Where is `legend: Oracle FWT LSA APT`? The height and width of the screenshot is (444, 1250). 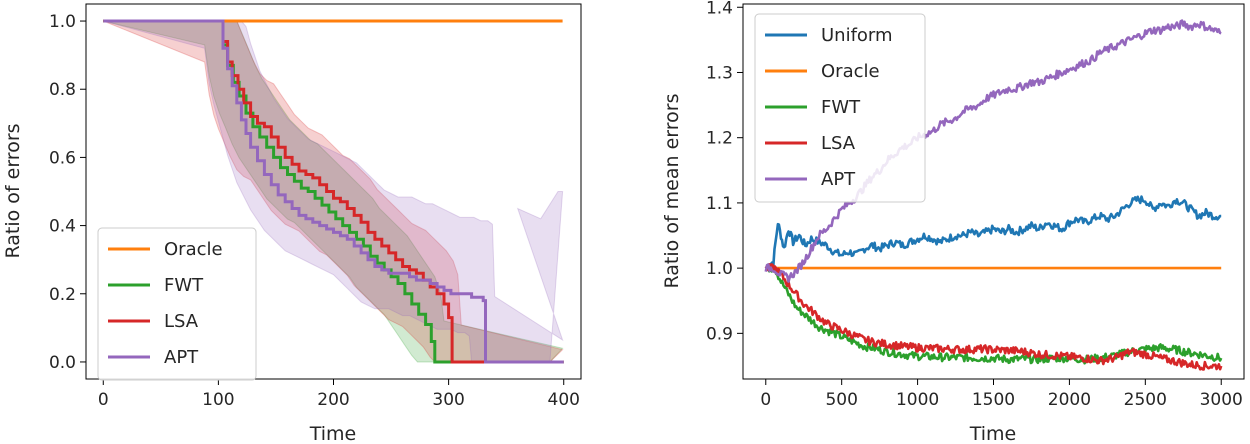 legend: Oracle FWT LSA APT is located at coordinates (177, 304).